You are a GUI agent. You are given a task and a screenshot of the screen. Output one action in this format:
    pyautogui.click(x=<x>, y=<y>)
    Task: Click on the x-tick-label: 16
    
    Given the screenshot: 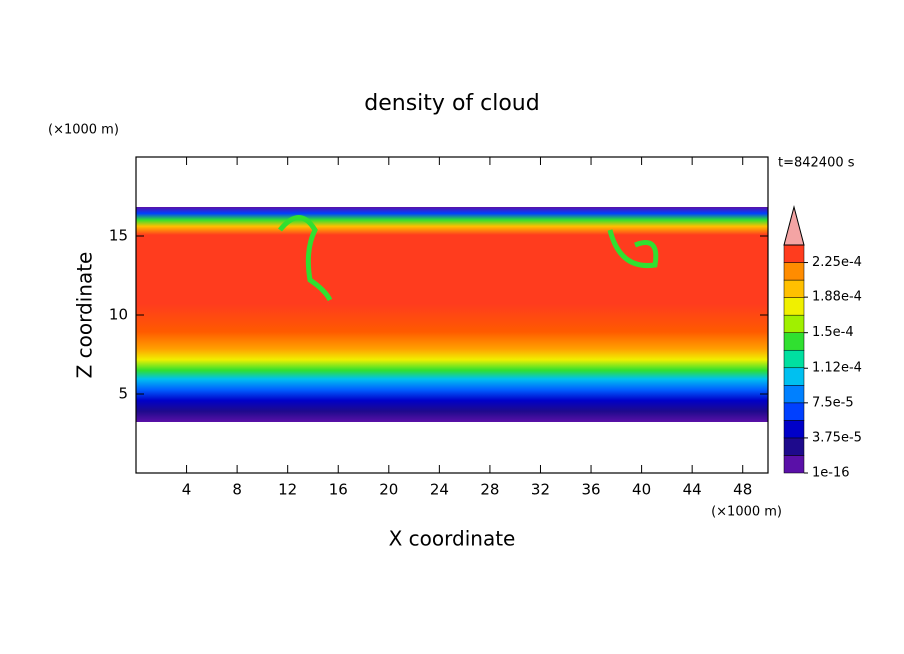 What is the action you would take?
    pyautogui.click(x=338, y=490)
    